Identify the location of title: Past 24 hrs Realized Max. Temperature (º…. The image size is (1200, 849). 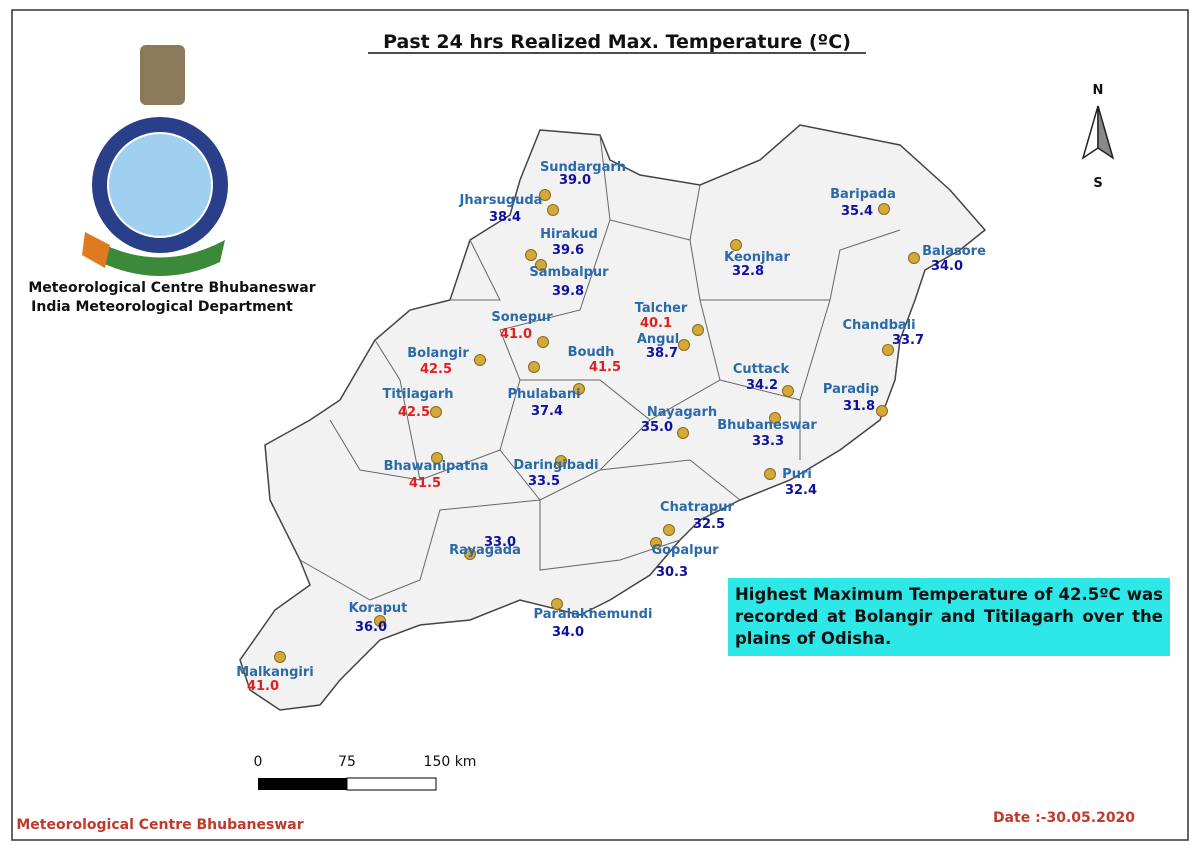
(617, 42).